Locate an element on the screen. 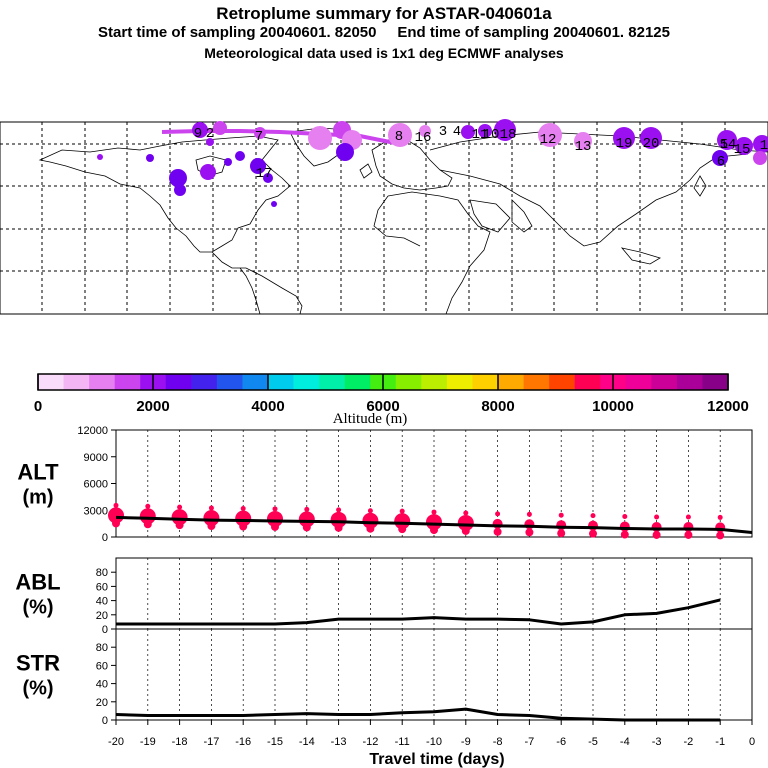 The height and width of the screenshot is (768, 768). y-tick-label: 9000 is located at coordinates (96, 458).